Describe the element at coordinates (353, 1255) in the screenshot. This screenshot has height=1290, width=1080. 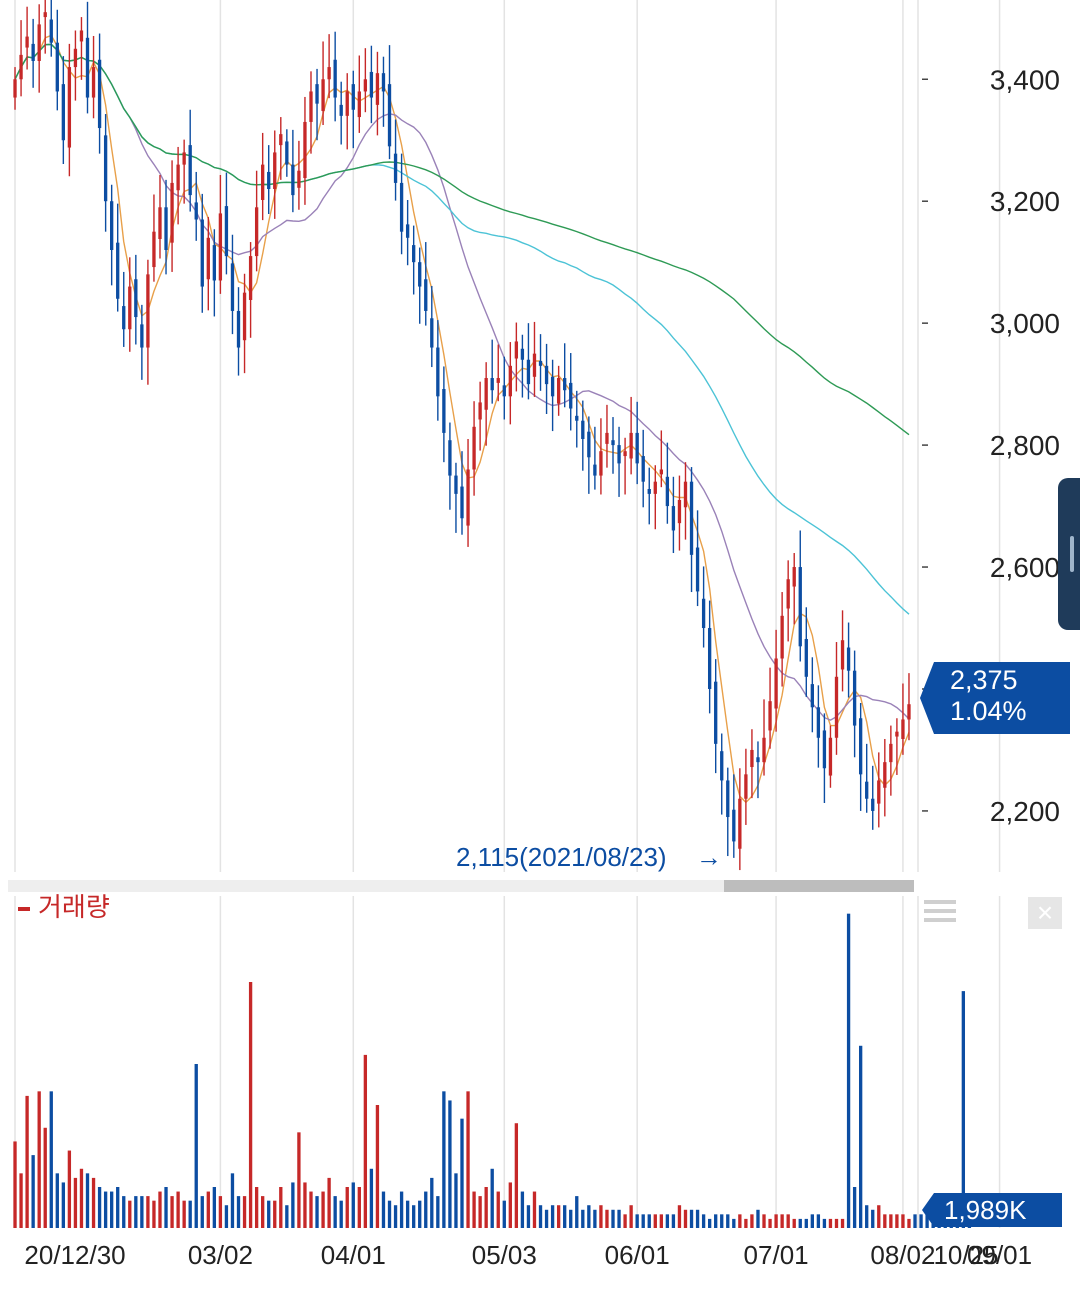
I see `date-tick-label: 04/01` at that location.